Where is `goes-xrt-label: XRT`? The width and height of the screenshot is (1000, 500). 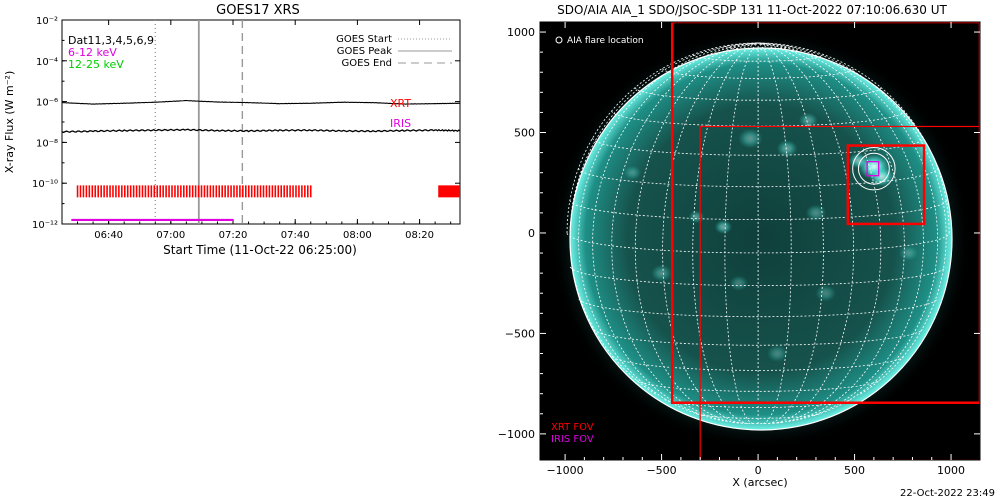 goes-xrt-label: XRT is located at coordinates (400, 103).